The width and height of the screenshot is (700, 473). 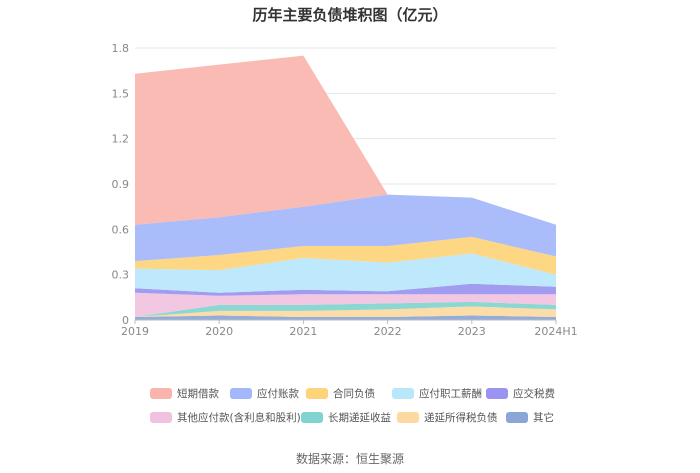 What do you see at coordinates (350, 15) in the screenshot?
I see `chart-title: 历年主要负债堆积图（亿元）` at bounding box center [350, 15].